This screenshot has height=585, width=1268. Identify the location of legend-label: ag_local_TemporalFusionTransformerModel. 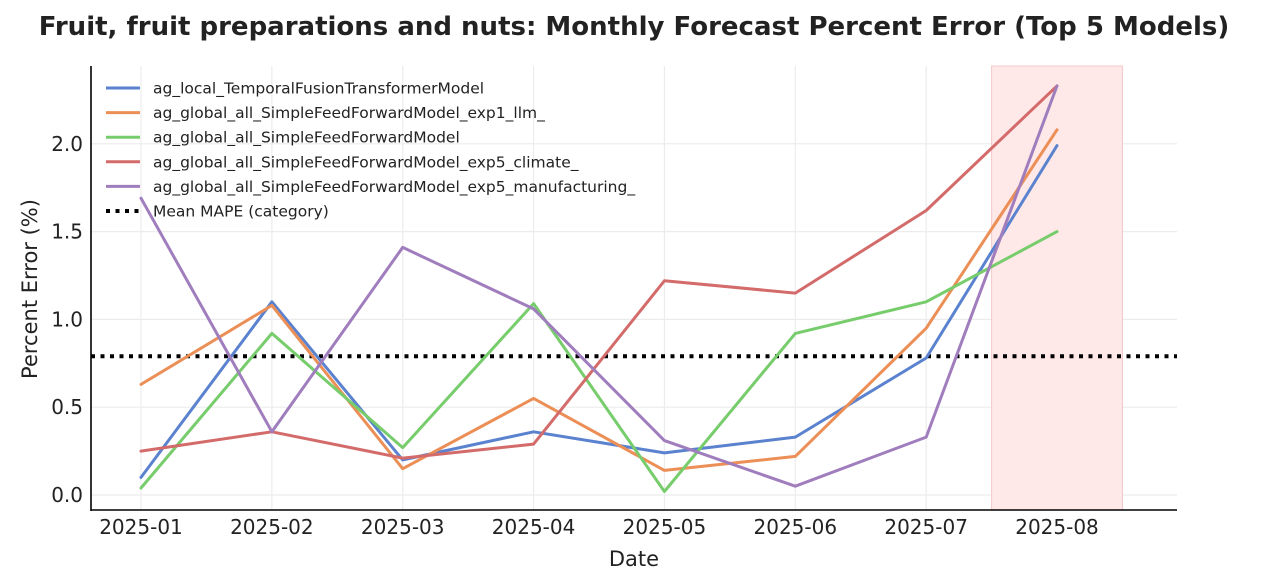
(318, 89).